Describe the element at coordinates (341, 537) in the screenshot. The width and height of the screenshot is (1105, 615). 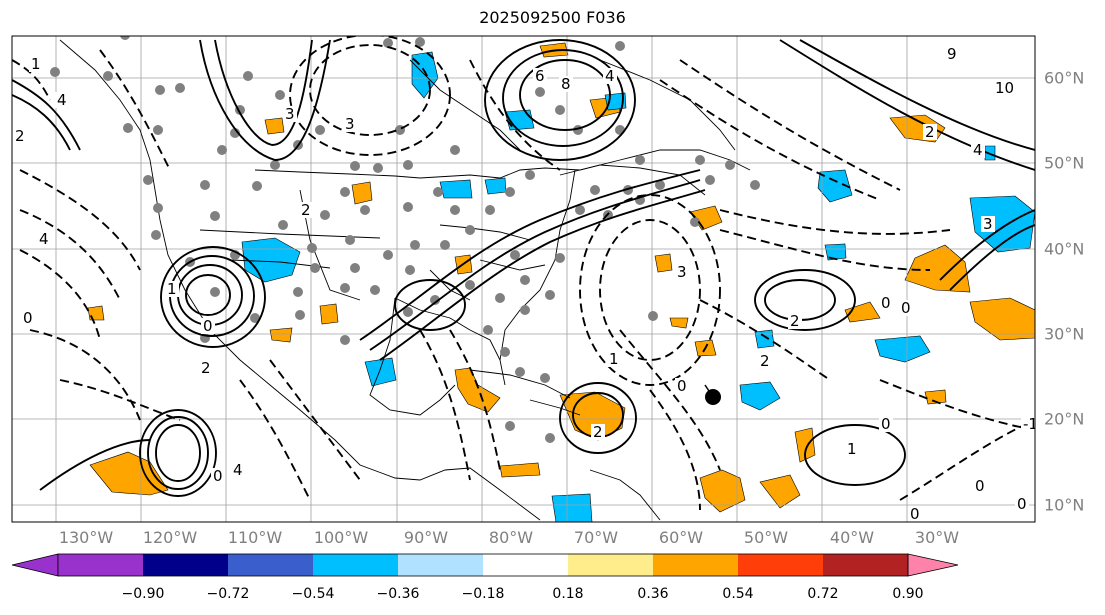
I see `lon-label: 100°W` at that location.